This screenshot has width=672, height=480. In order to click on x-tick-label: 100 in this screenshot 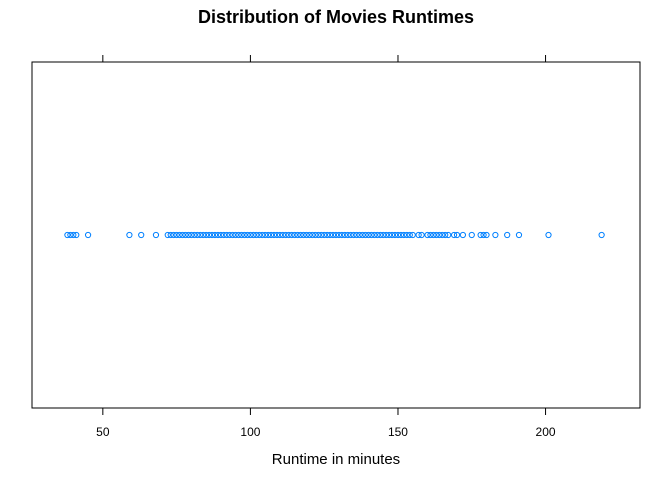, I will do `click(250, 432)`.